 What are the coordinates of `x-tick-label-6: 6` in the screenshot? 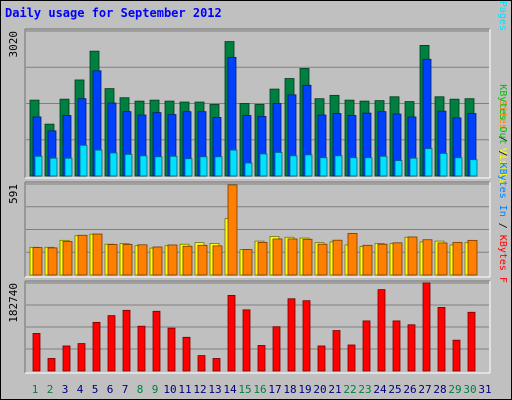 It's located at (110, 389).